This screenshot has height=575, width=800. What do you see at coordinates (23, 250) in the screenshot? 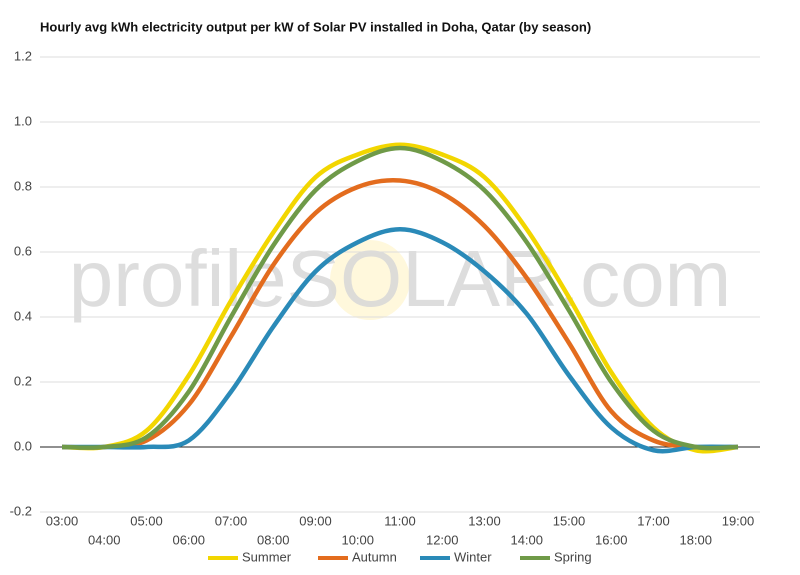
I see `y-tick-label: 0.6` at bounding box center [23, 250].